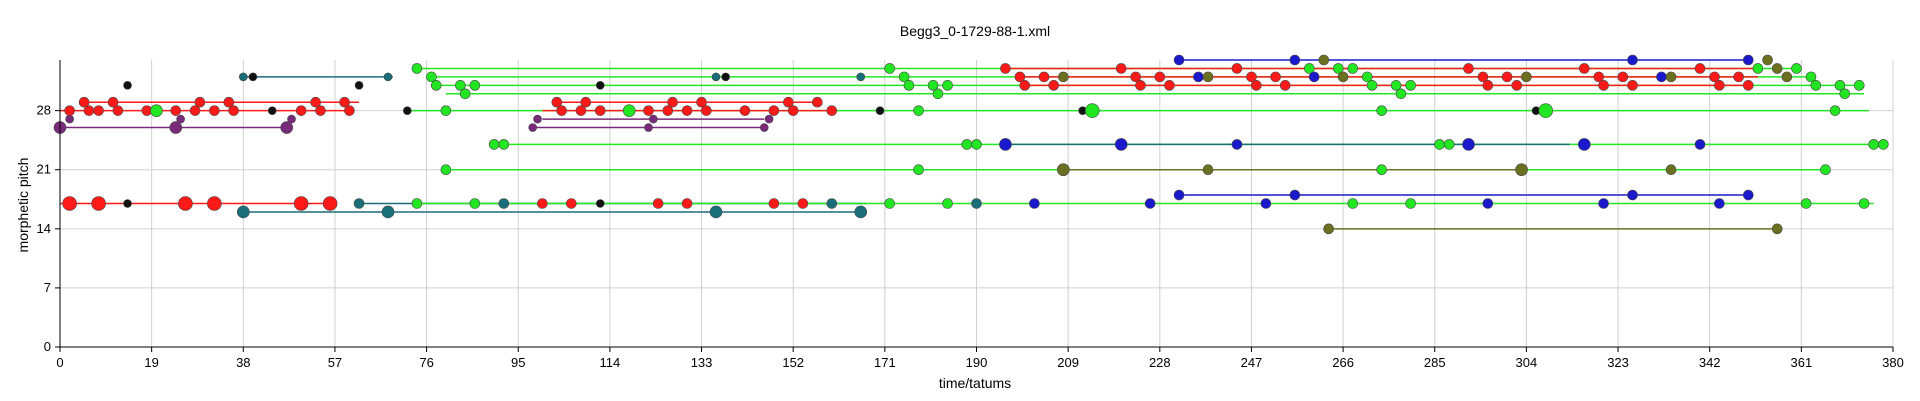 This screenshot has width=1920, height=401. What do you see at coordinates (151, 362) in the screenshot?
I see `x-tick-label: 19` at bounding box center [151, 362].